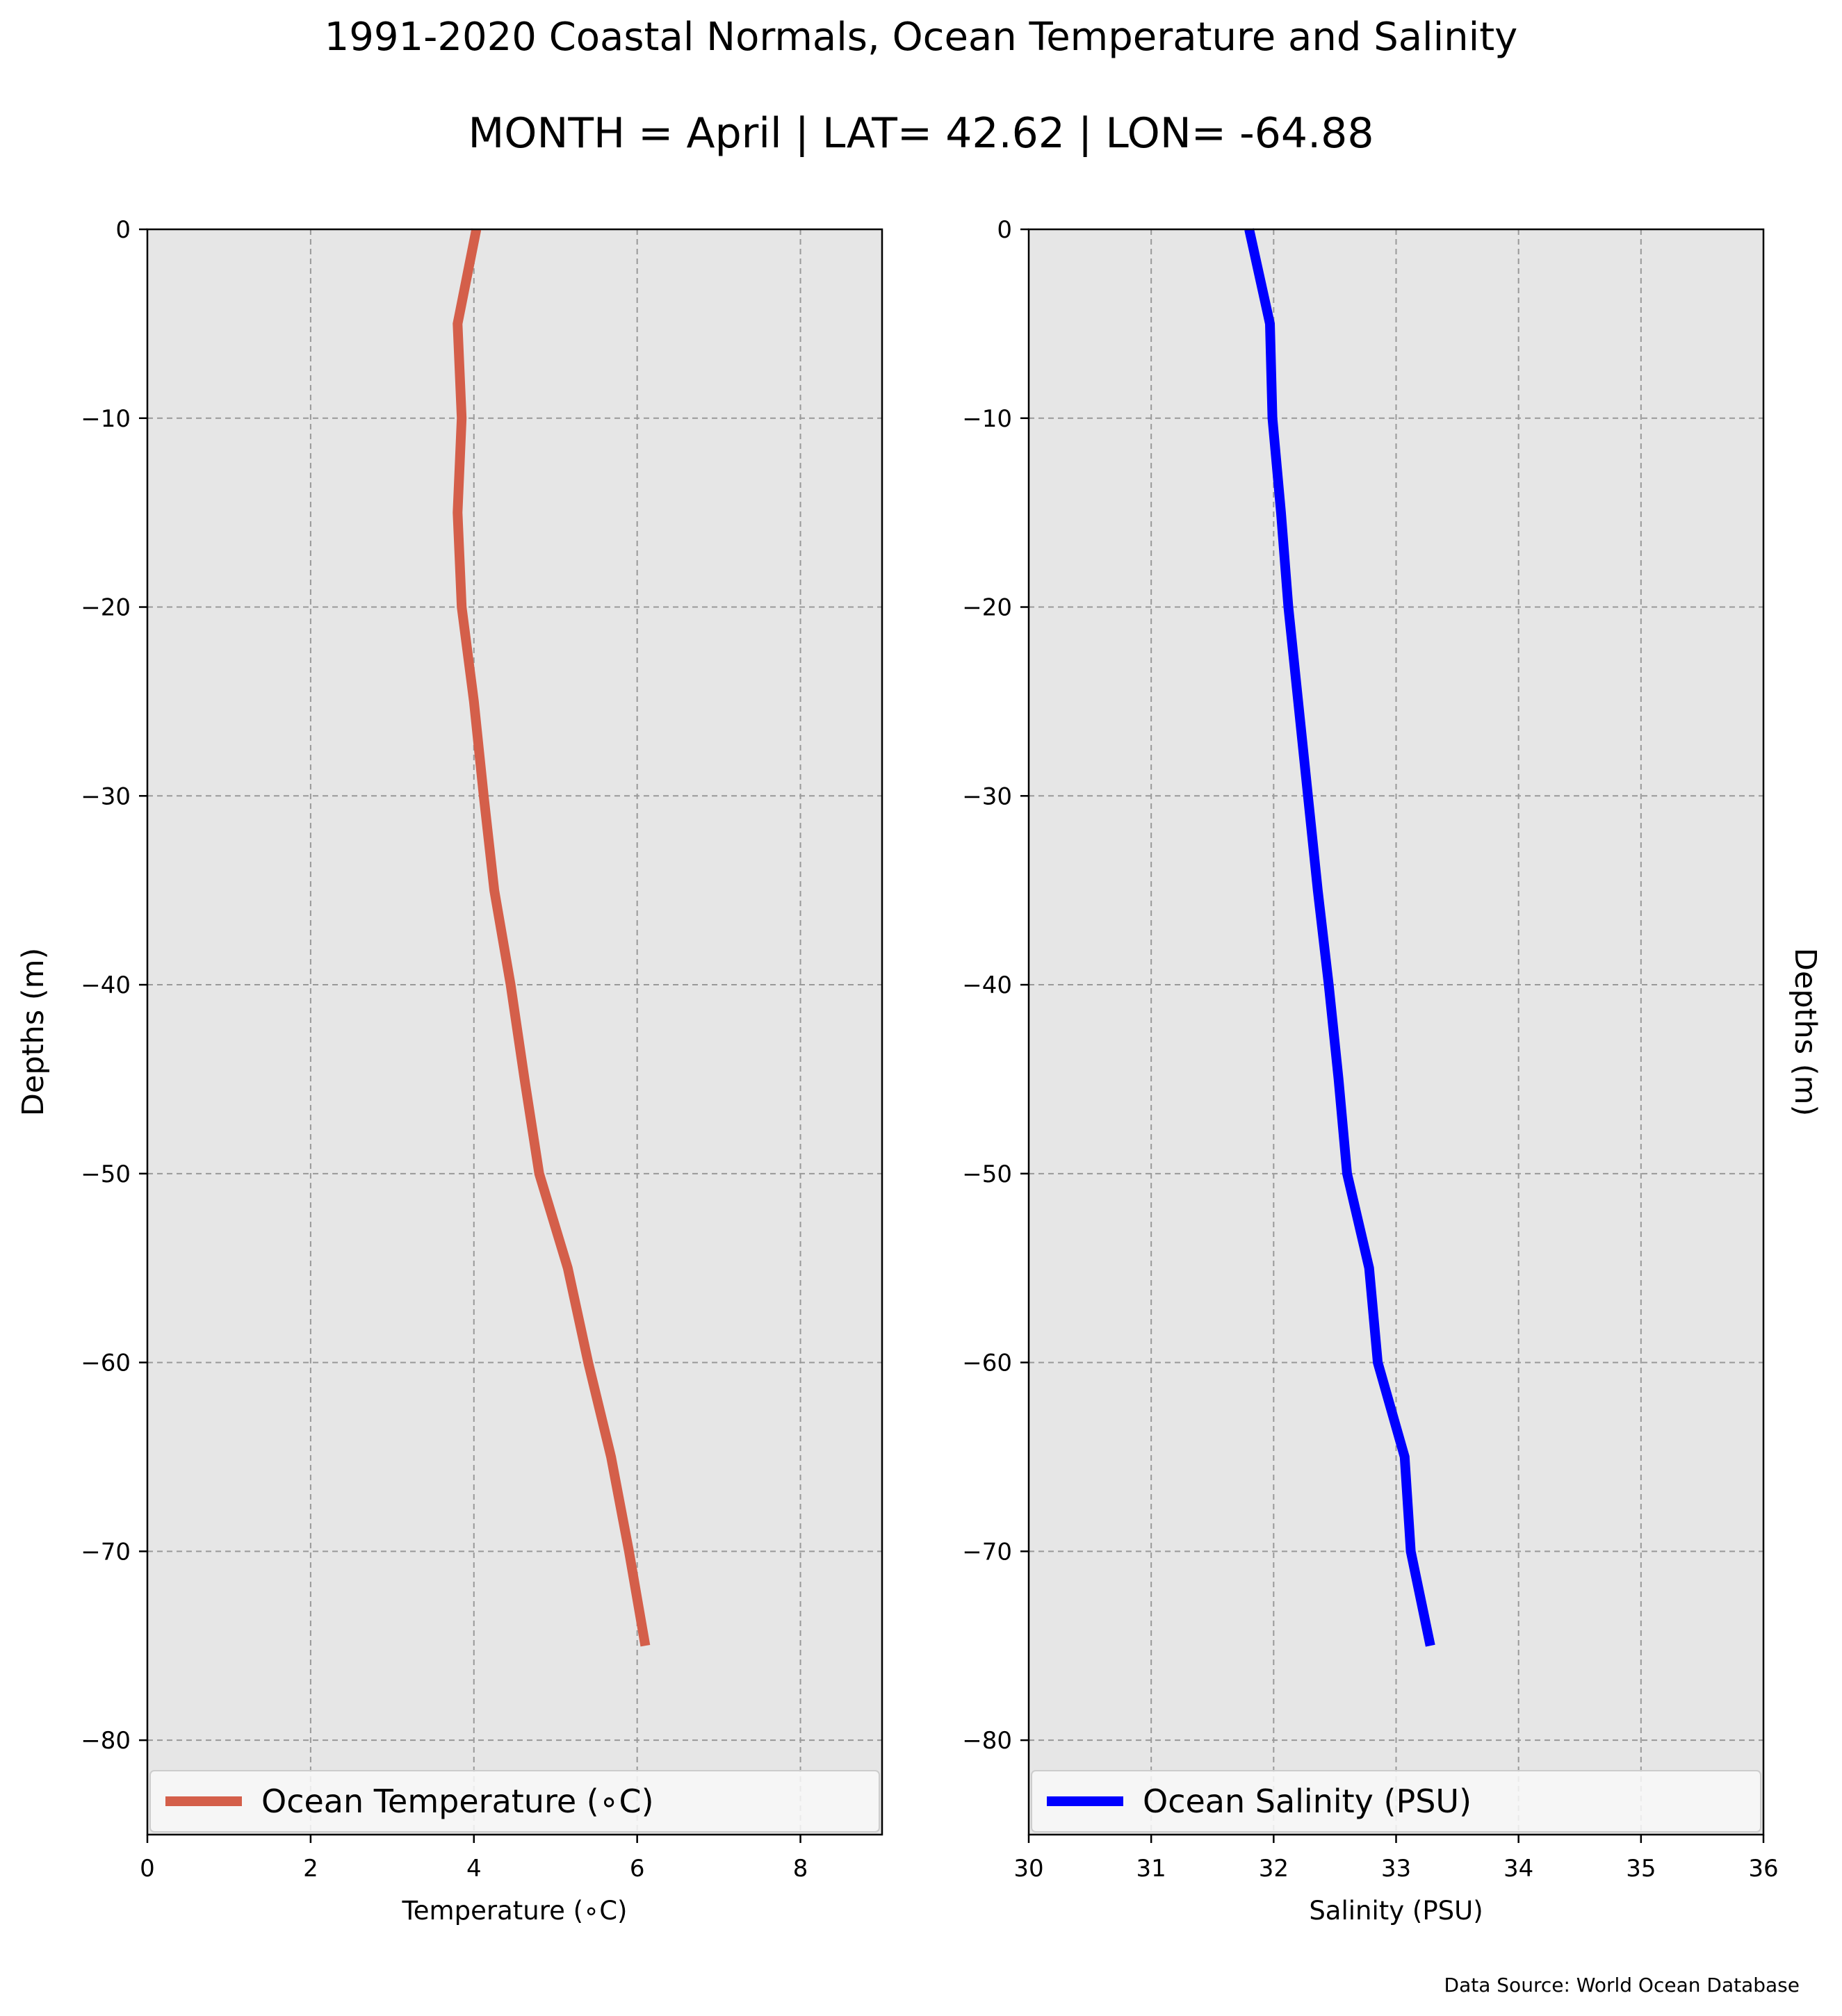  I want to click on temperature-legend-box, so click(514, 1802).